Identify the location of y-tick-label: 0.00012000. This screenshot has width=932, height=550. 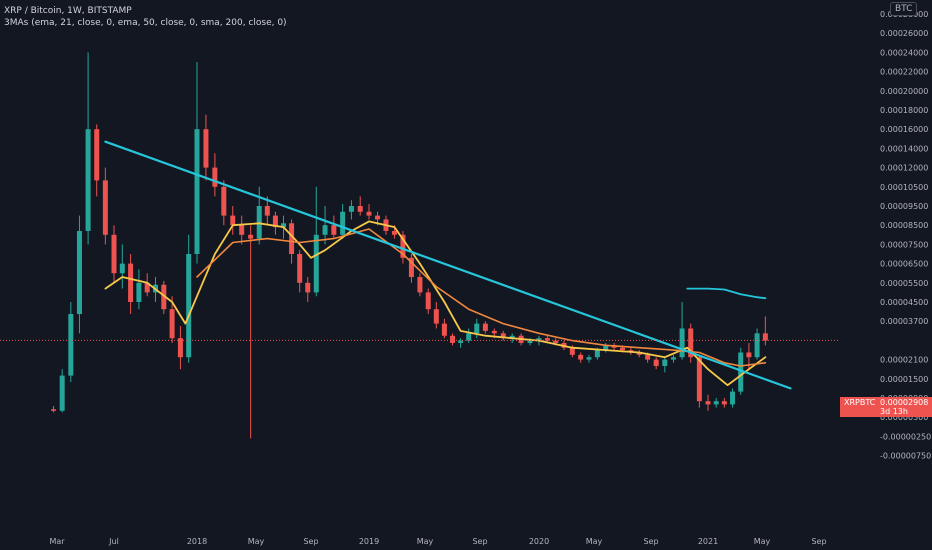
(904, 168).